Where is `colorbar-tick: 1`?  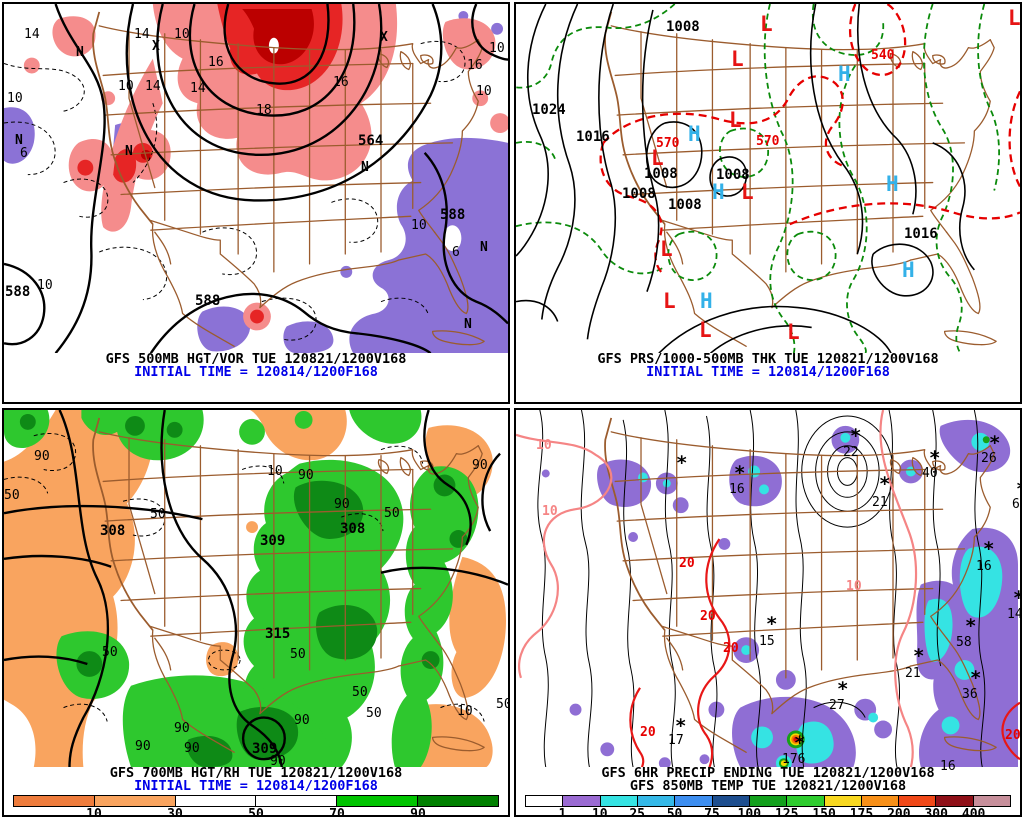
colorbar-tick: 1 is located at coordinates (562, 812).